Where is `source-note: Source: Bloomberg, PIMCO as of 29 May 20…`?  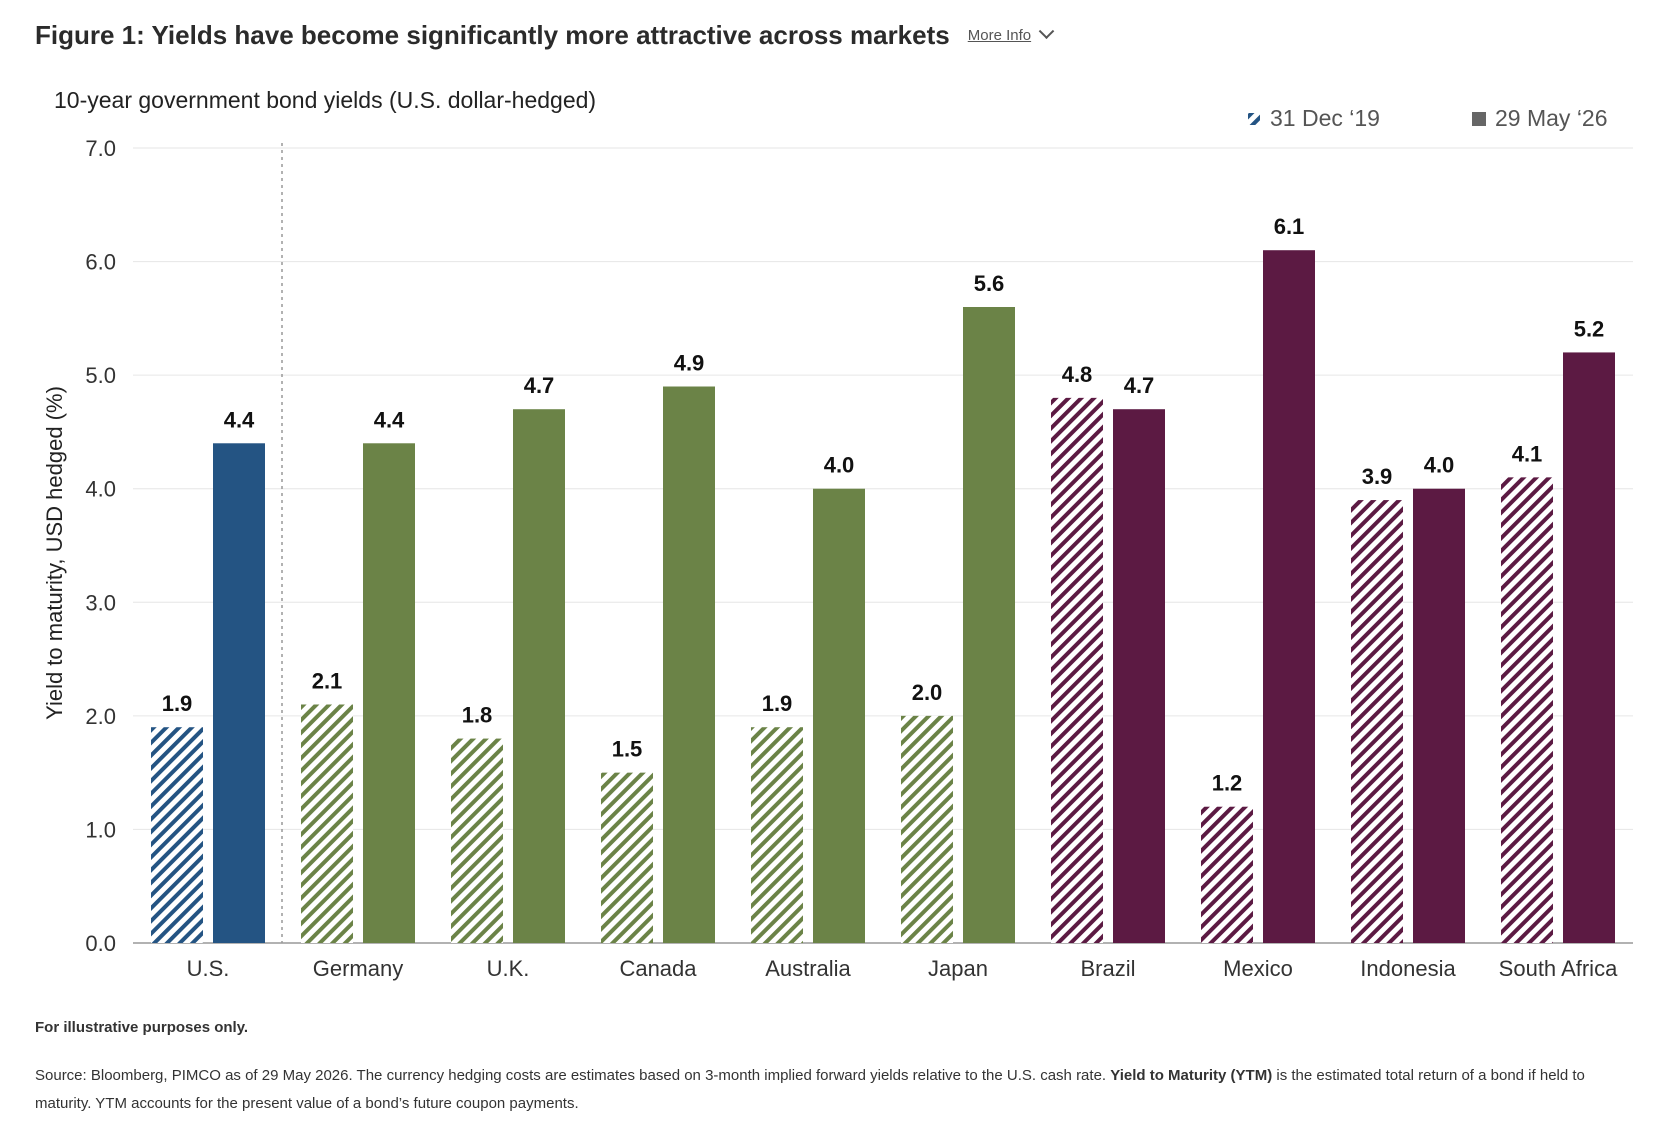 source-note: Source: Bloomberg, PIMCO as of 29 May 20… is located at coordinates (835, 1090).